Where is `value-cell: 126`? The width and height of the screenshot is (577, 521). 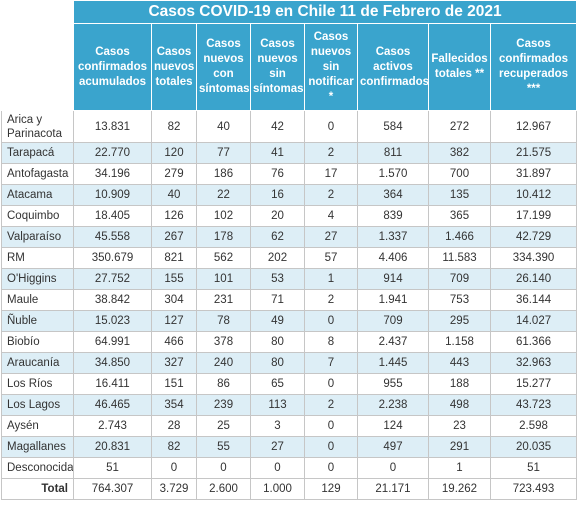
value-cell: 126 is located at coordinates (174, 216).